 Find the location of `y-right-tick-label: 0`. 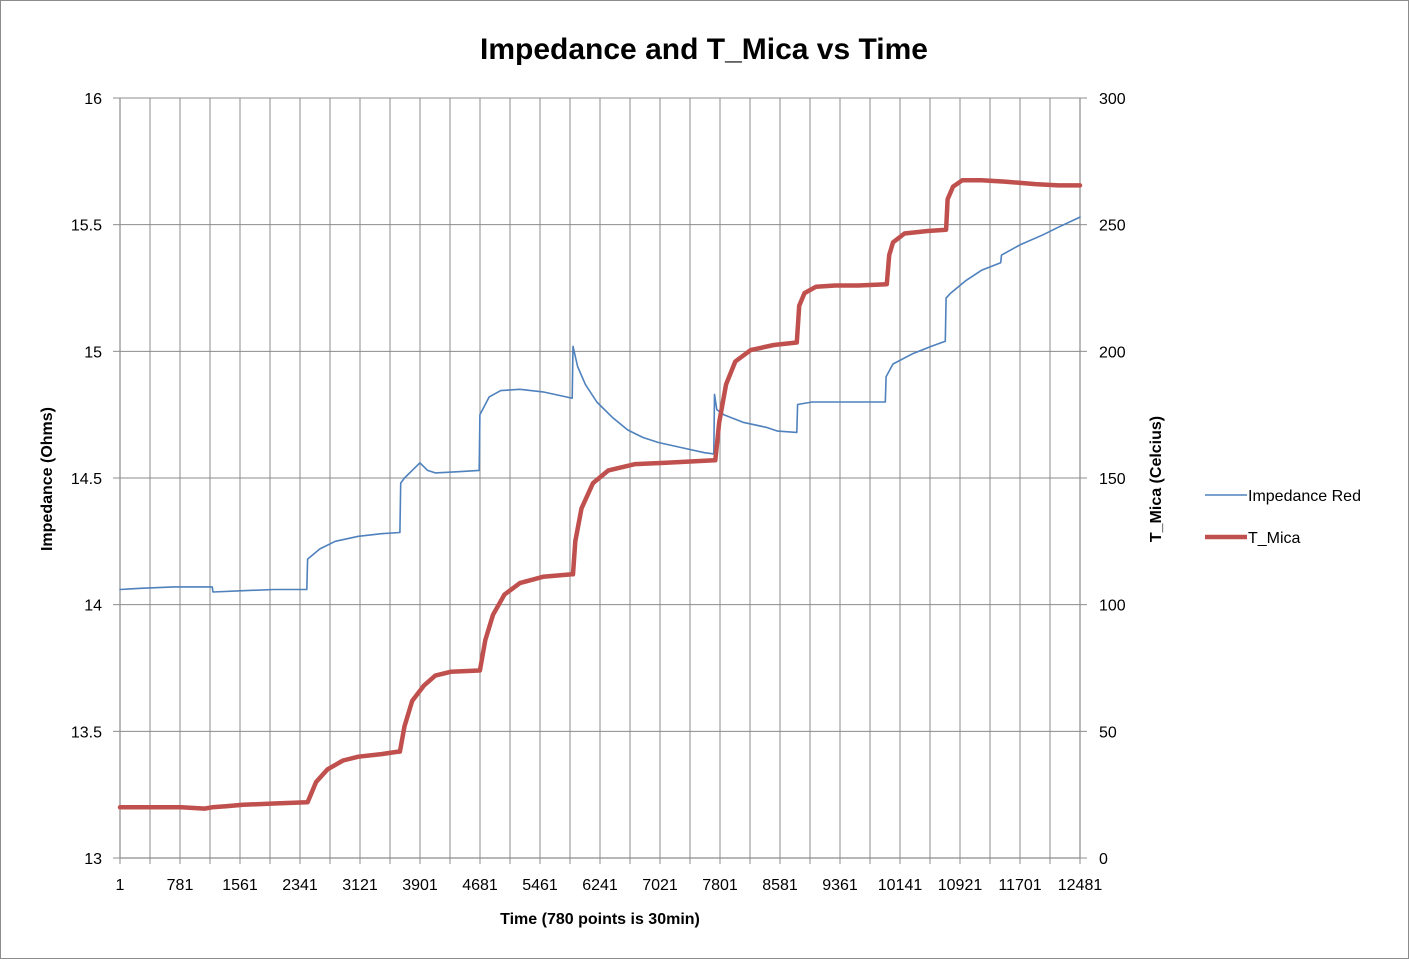

y-right-tick-label: 0 is located at coordinates (1103, 859).